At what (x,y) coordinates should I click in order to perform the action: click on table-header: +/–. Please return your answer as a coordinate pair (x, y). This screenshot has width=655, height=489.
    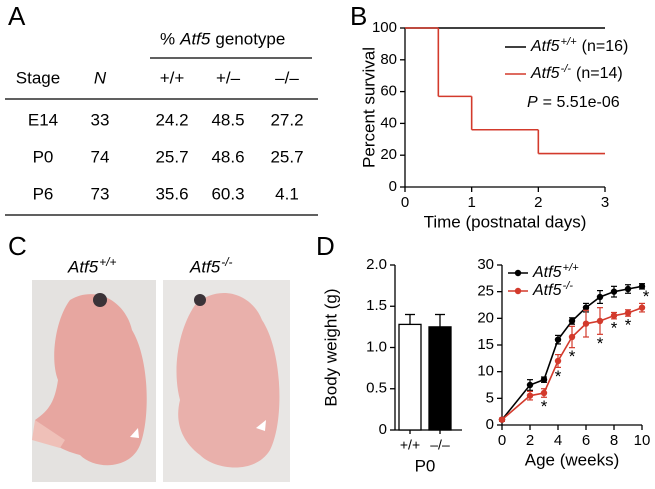
    Looking at the image, I should click on (228, 77).